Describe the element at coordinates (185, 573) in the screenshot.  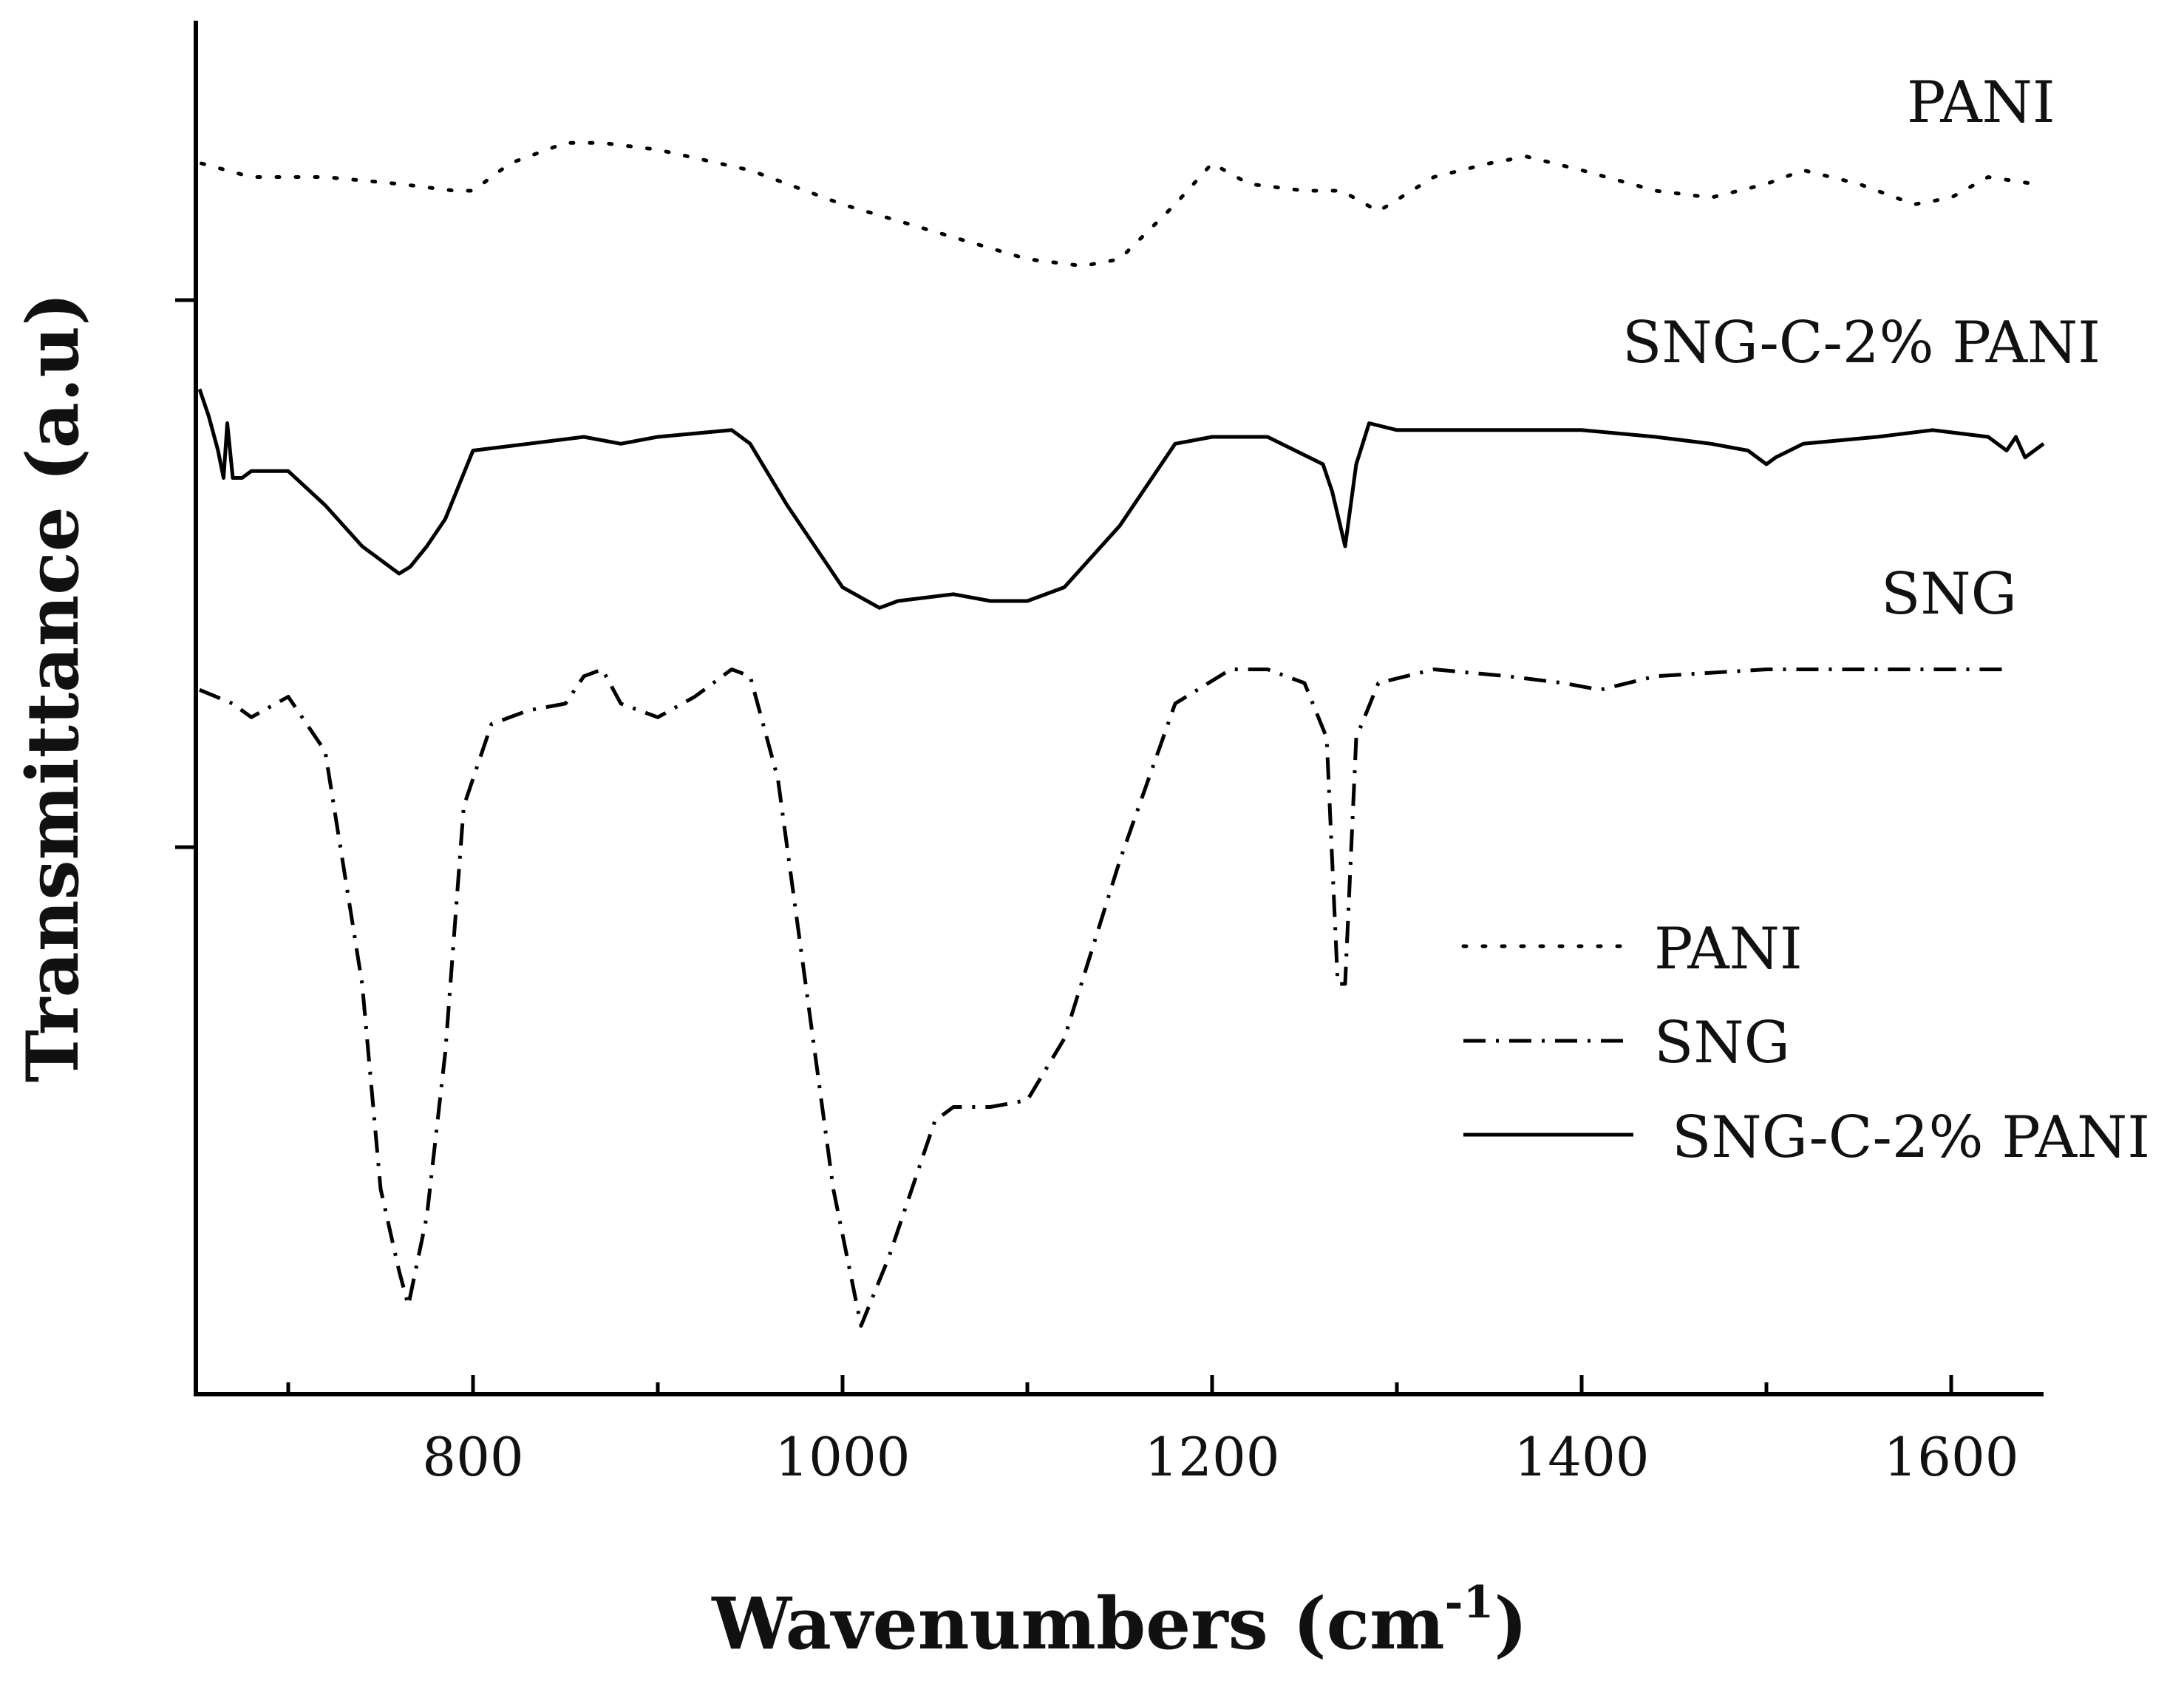
I see `y-ticks` at that location.